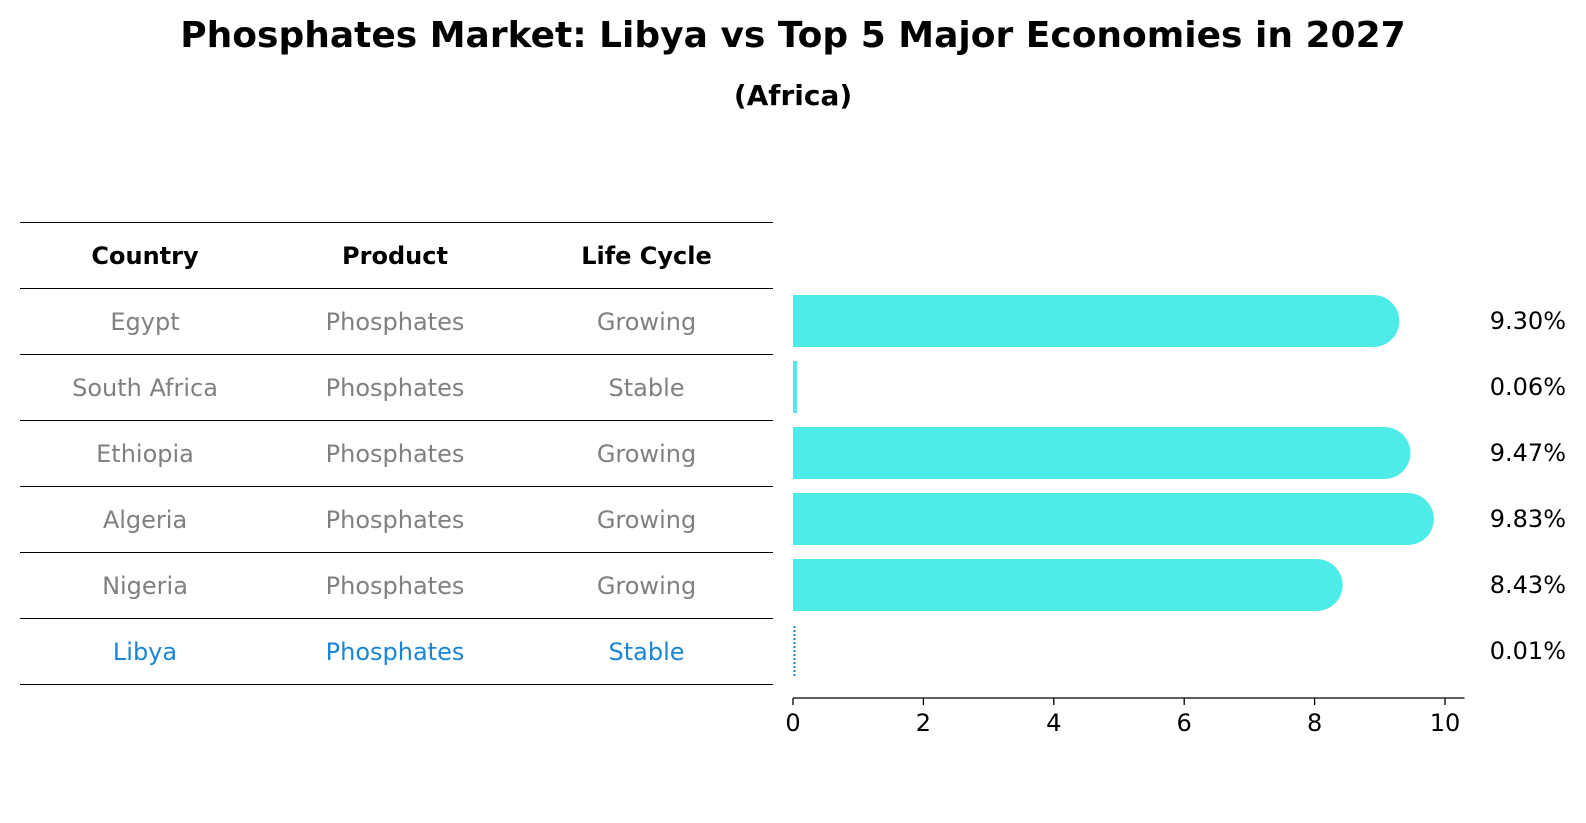 The width and height of the screenshot is (1586, 823). Describe the element at coordinates (1528, 453) in the screenshot. I see `value-label: 9.47%` at that location.